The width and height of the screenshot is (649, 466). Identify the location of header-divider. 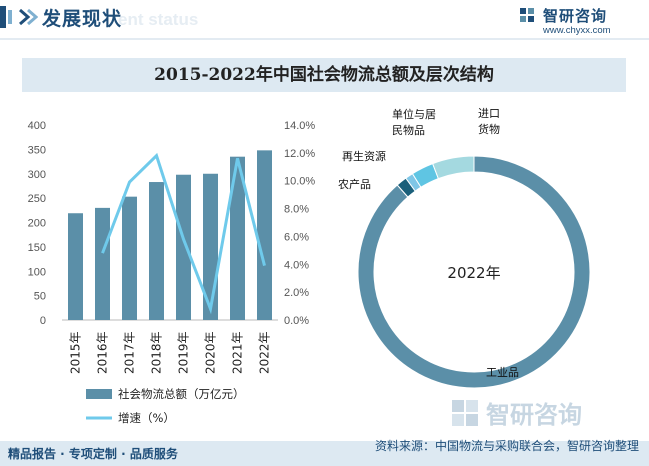
(324, 39).